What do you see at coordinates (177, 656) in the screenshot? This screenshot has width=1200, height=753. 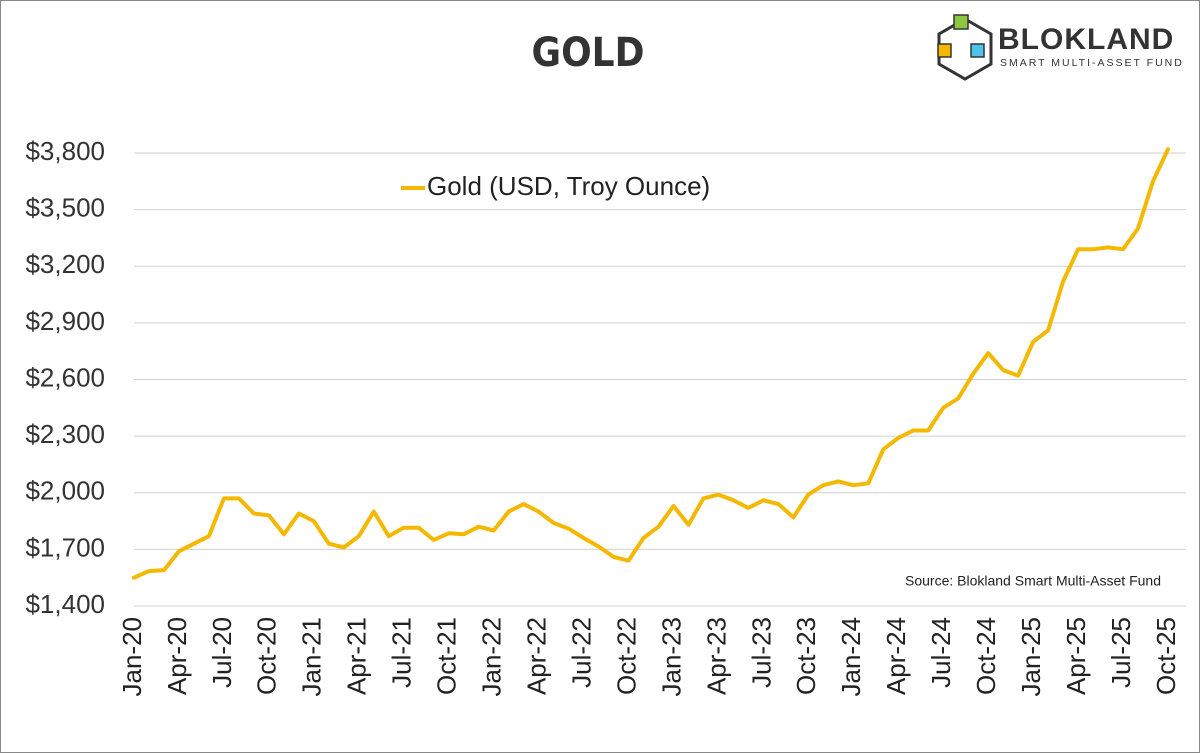 I see `x-tick-label: Apr-20` at bounding box center [177, 656].